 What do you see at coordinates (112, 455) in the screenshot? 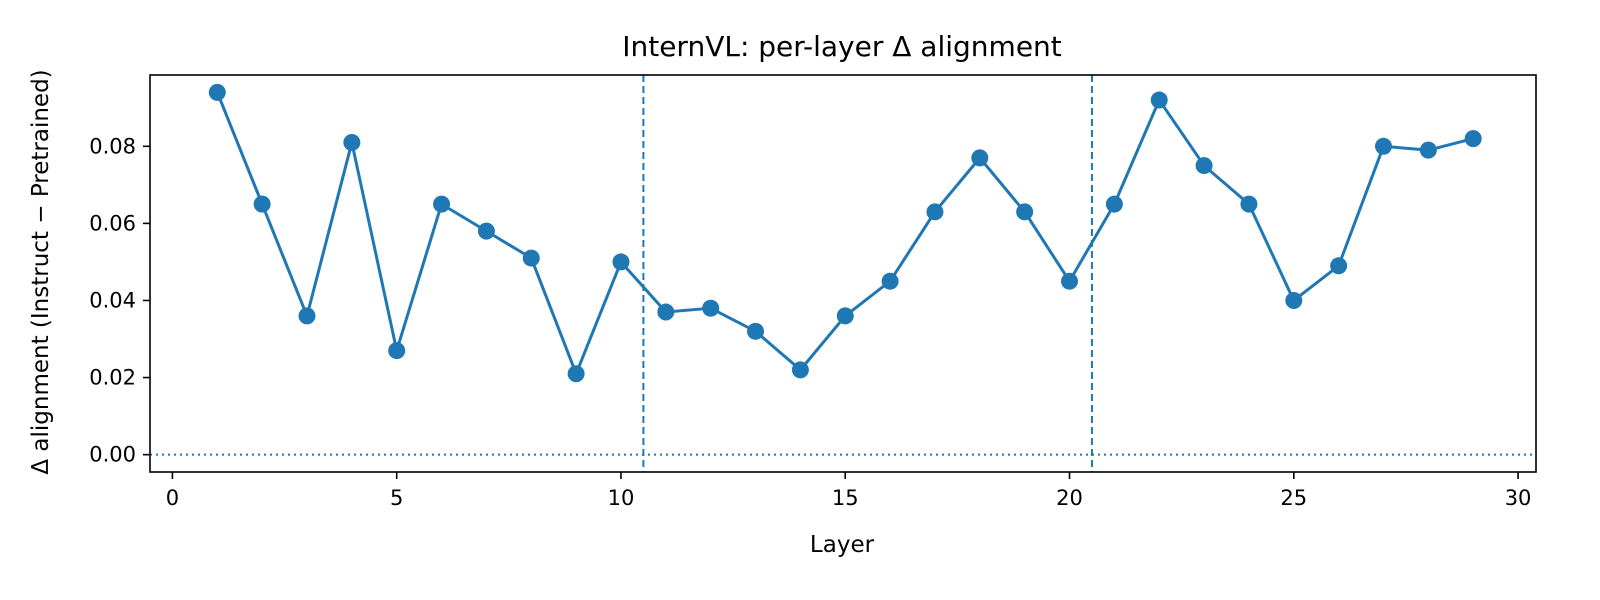
I see `y-tick-label: 0.00` at bounding box center [112, 455].